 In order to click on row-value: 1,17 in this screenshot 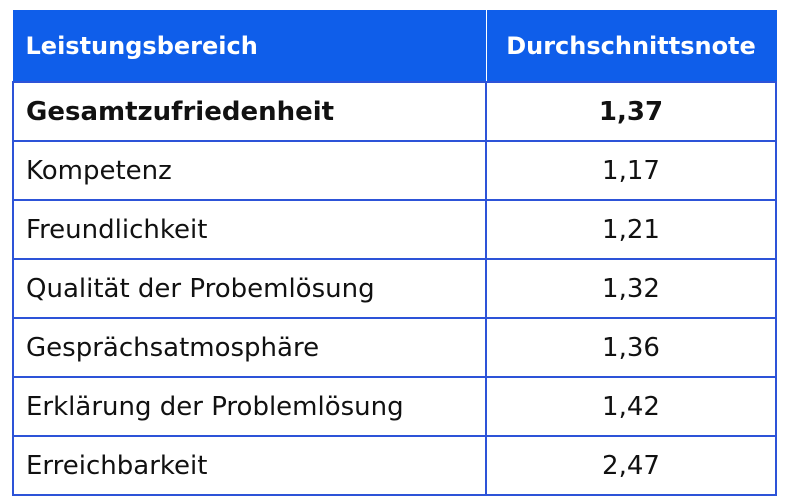, I will do `click(631, 170)`.